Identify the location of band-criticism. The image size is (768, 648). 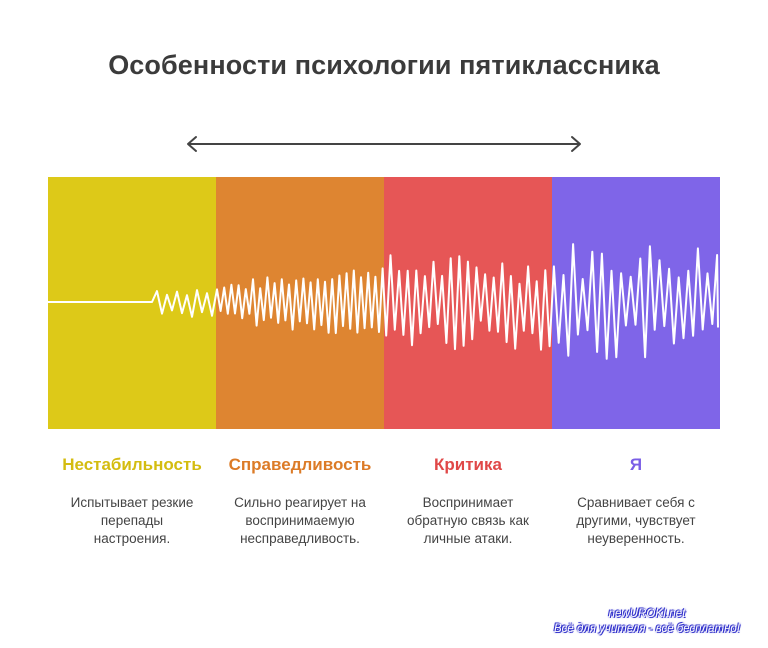
(468, 303).